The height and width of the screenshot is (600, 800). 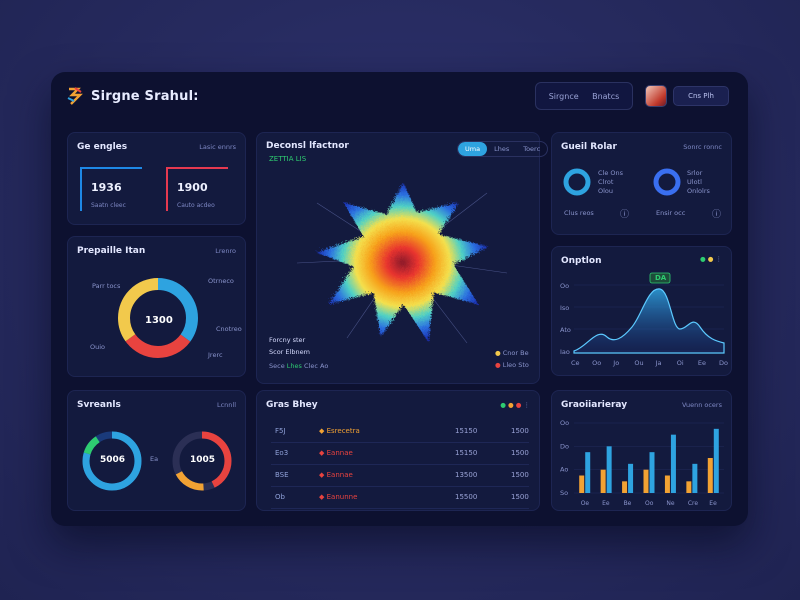 I want to click on y-tick-label: So, so click(x=564, y=493).